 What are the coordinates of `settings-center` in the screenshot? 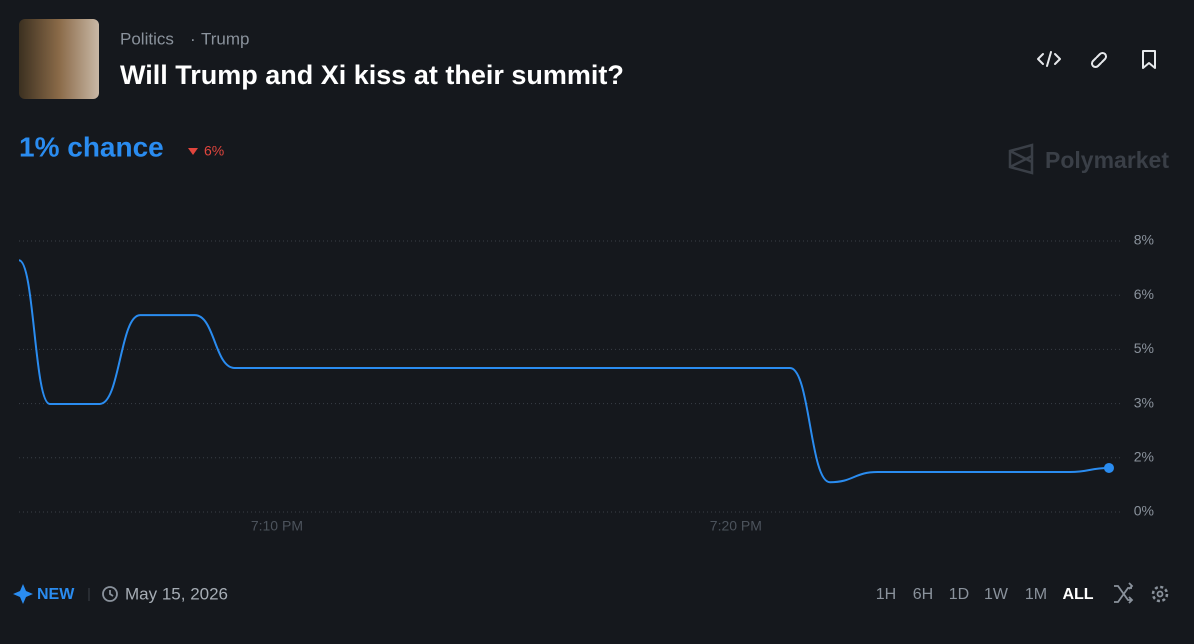 It's located at (1160, 594).